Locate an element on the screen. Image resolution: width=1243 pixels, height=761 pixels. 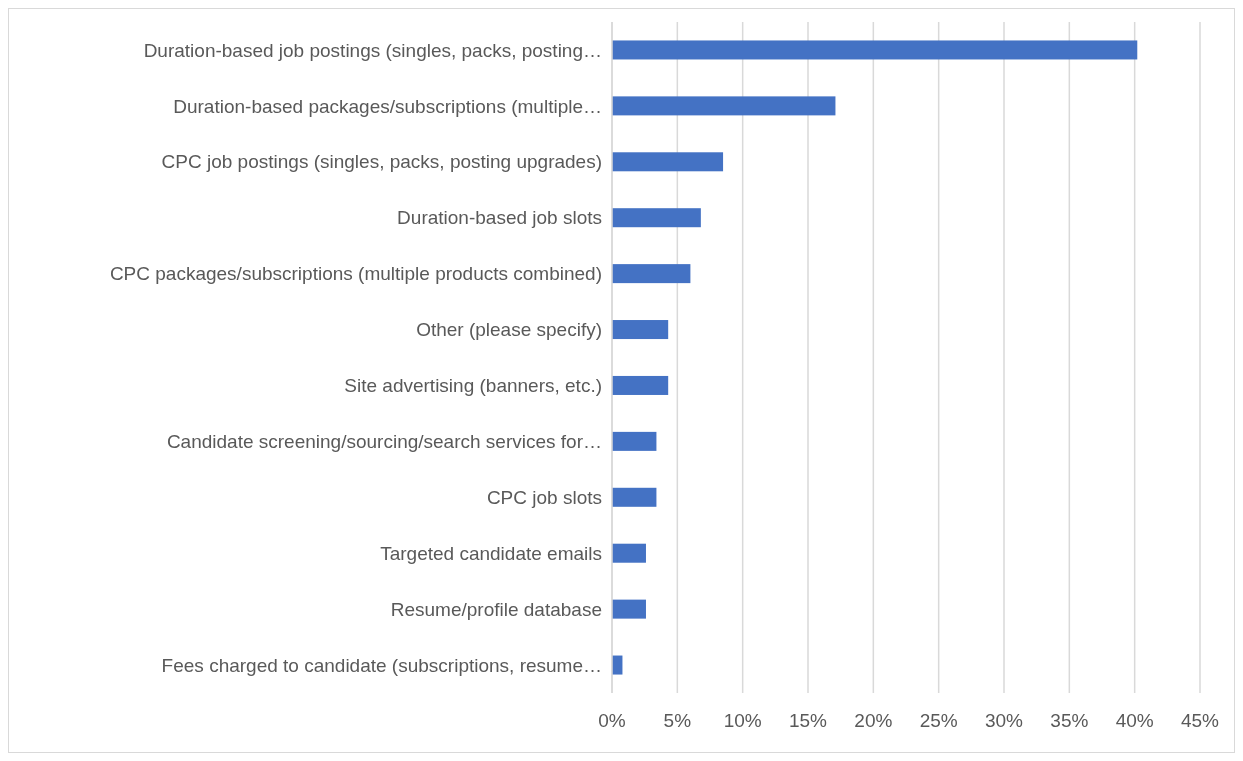
y-tick-label: CPC packages/subscriptions (multiple products combined) is located at coordinates (355, 274).